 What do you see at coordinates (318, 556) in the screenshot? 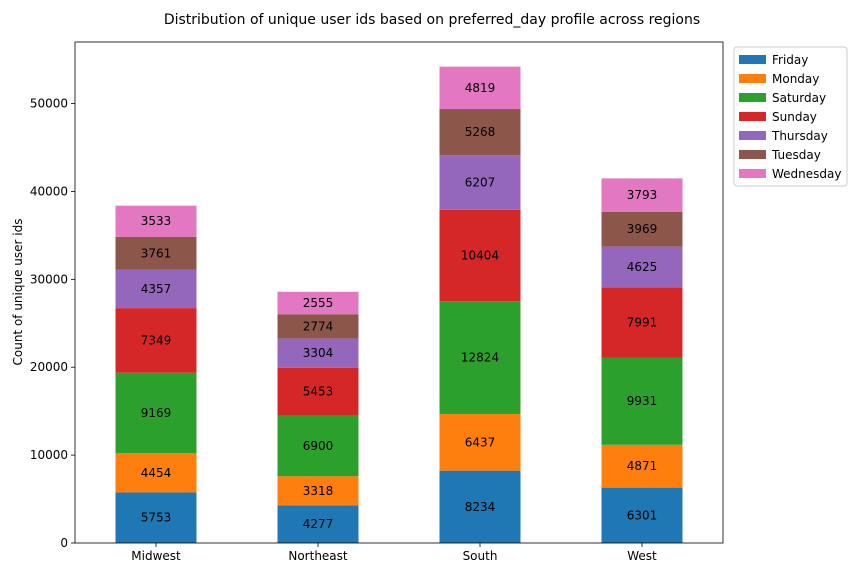
I see `x-tick-label-northeast: Northeast` at bounding box center [318, 556].